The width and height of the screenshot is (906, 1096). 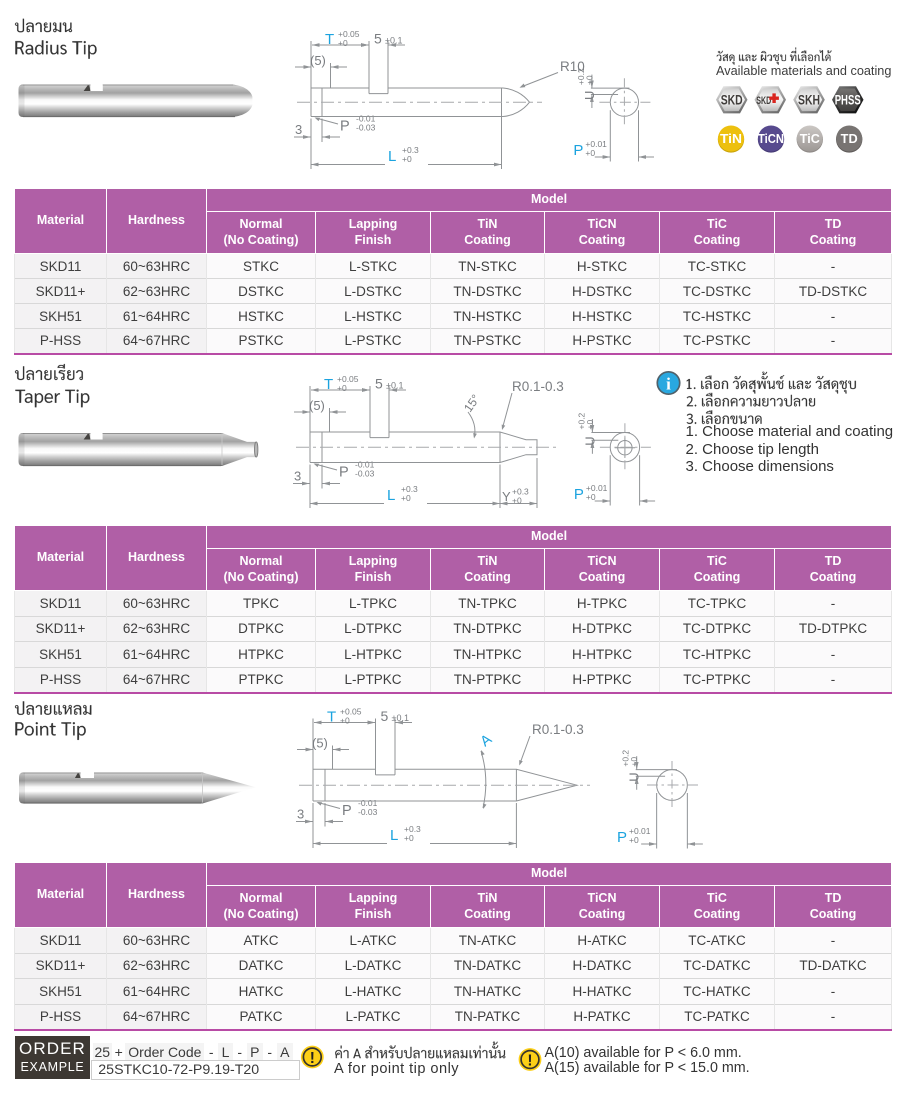 I want to click on svg-text: SKH, so click(x=809, y=100).